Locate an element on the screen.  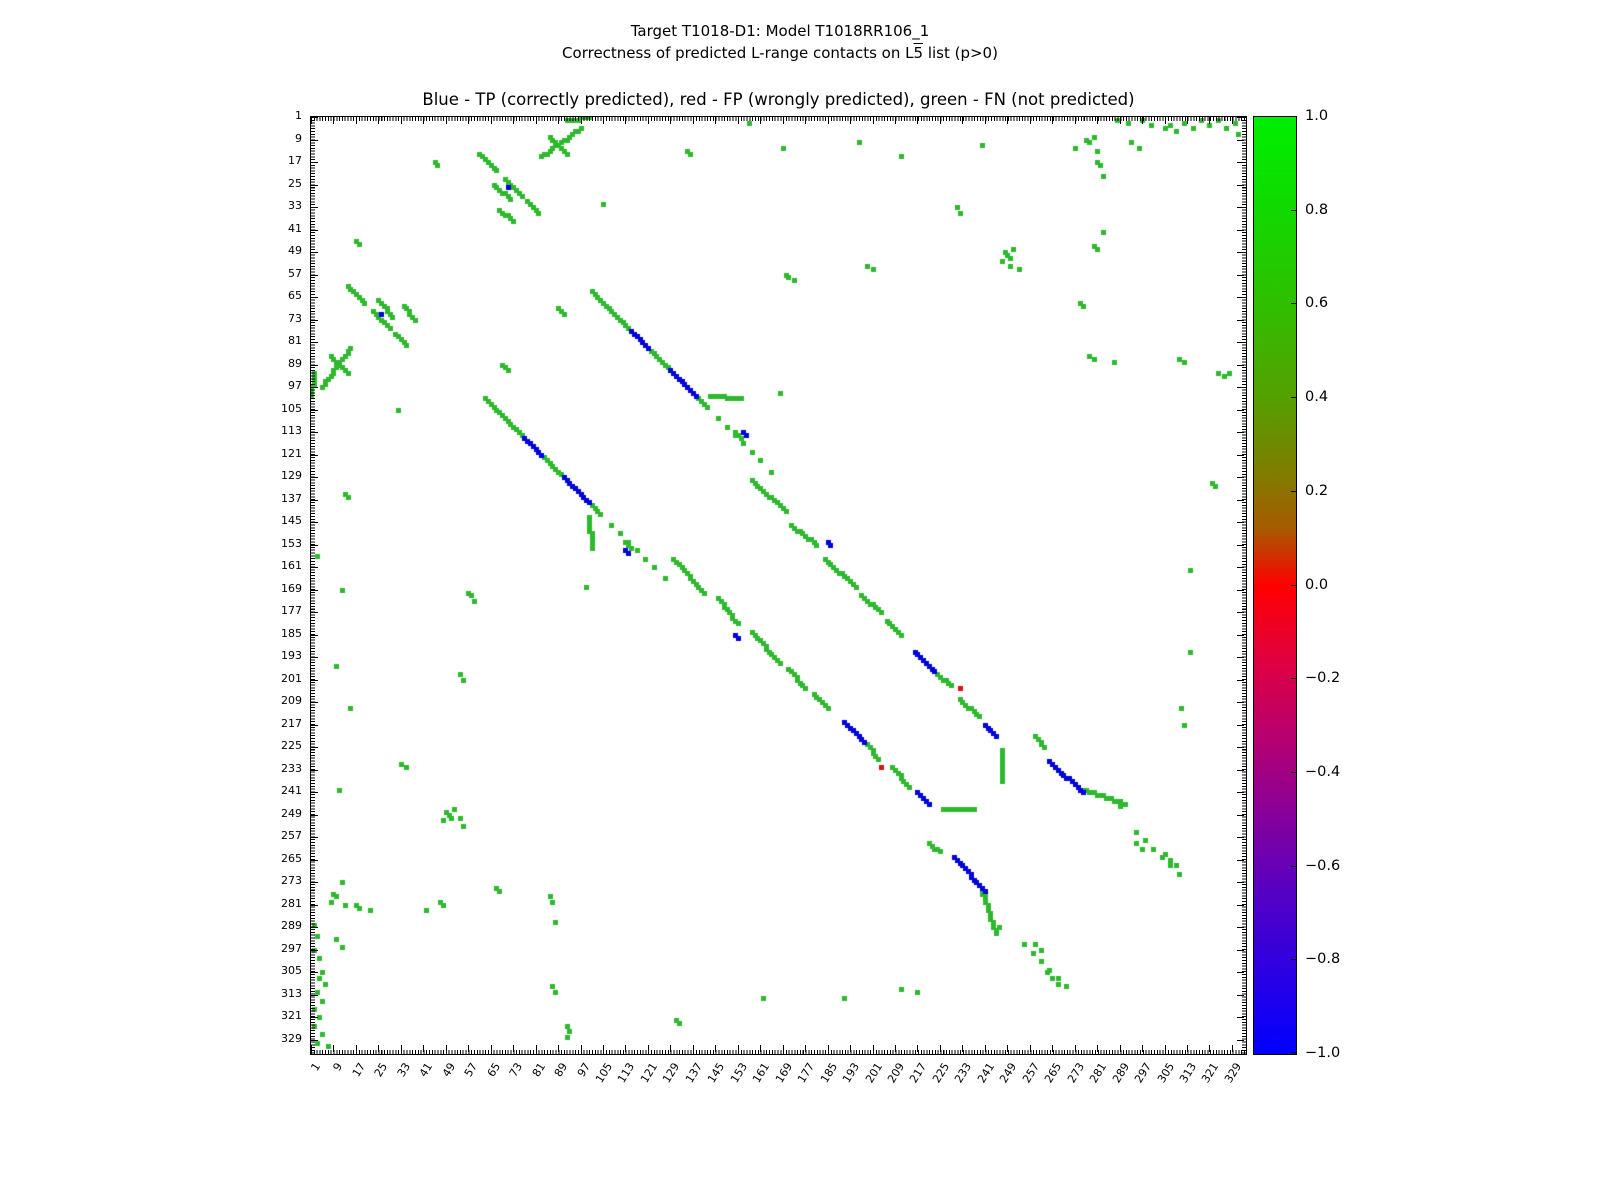
y-tick-label: 305 is located at coordinates (291, 970).